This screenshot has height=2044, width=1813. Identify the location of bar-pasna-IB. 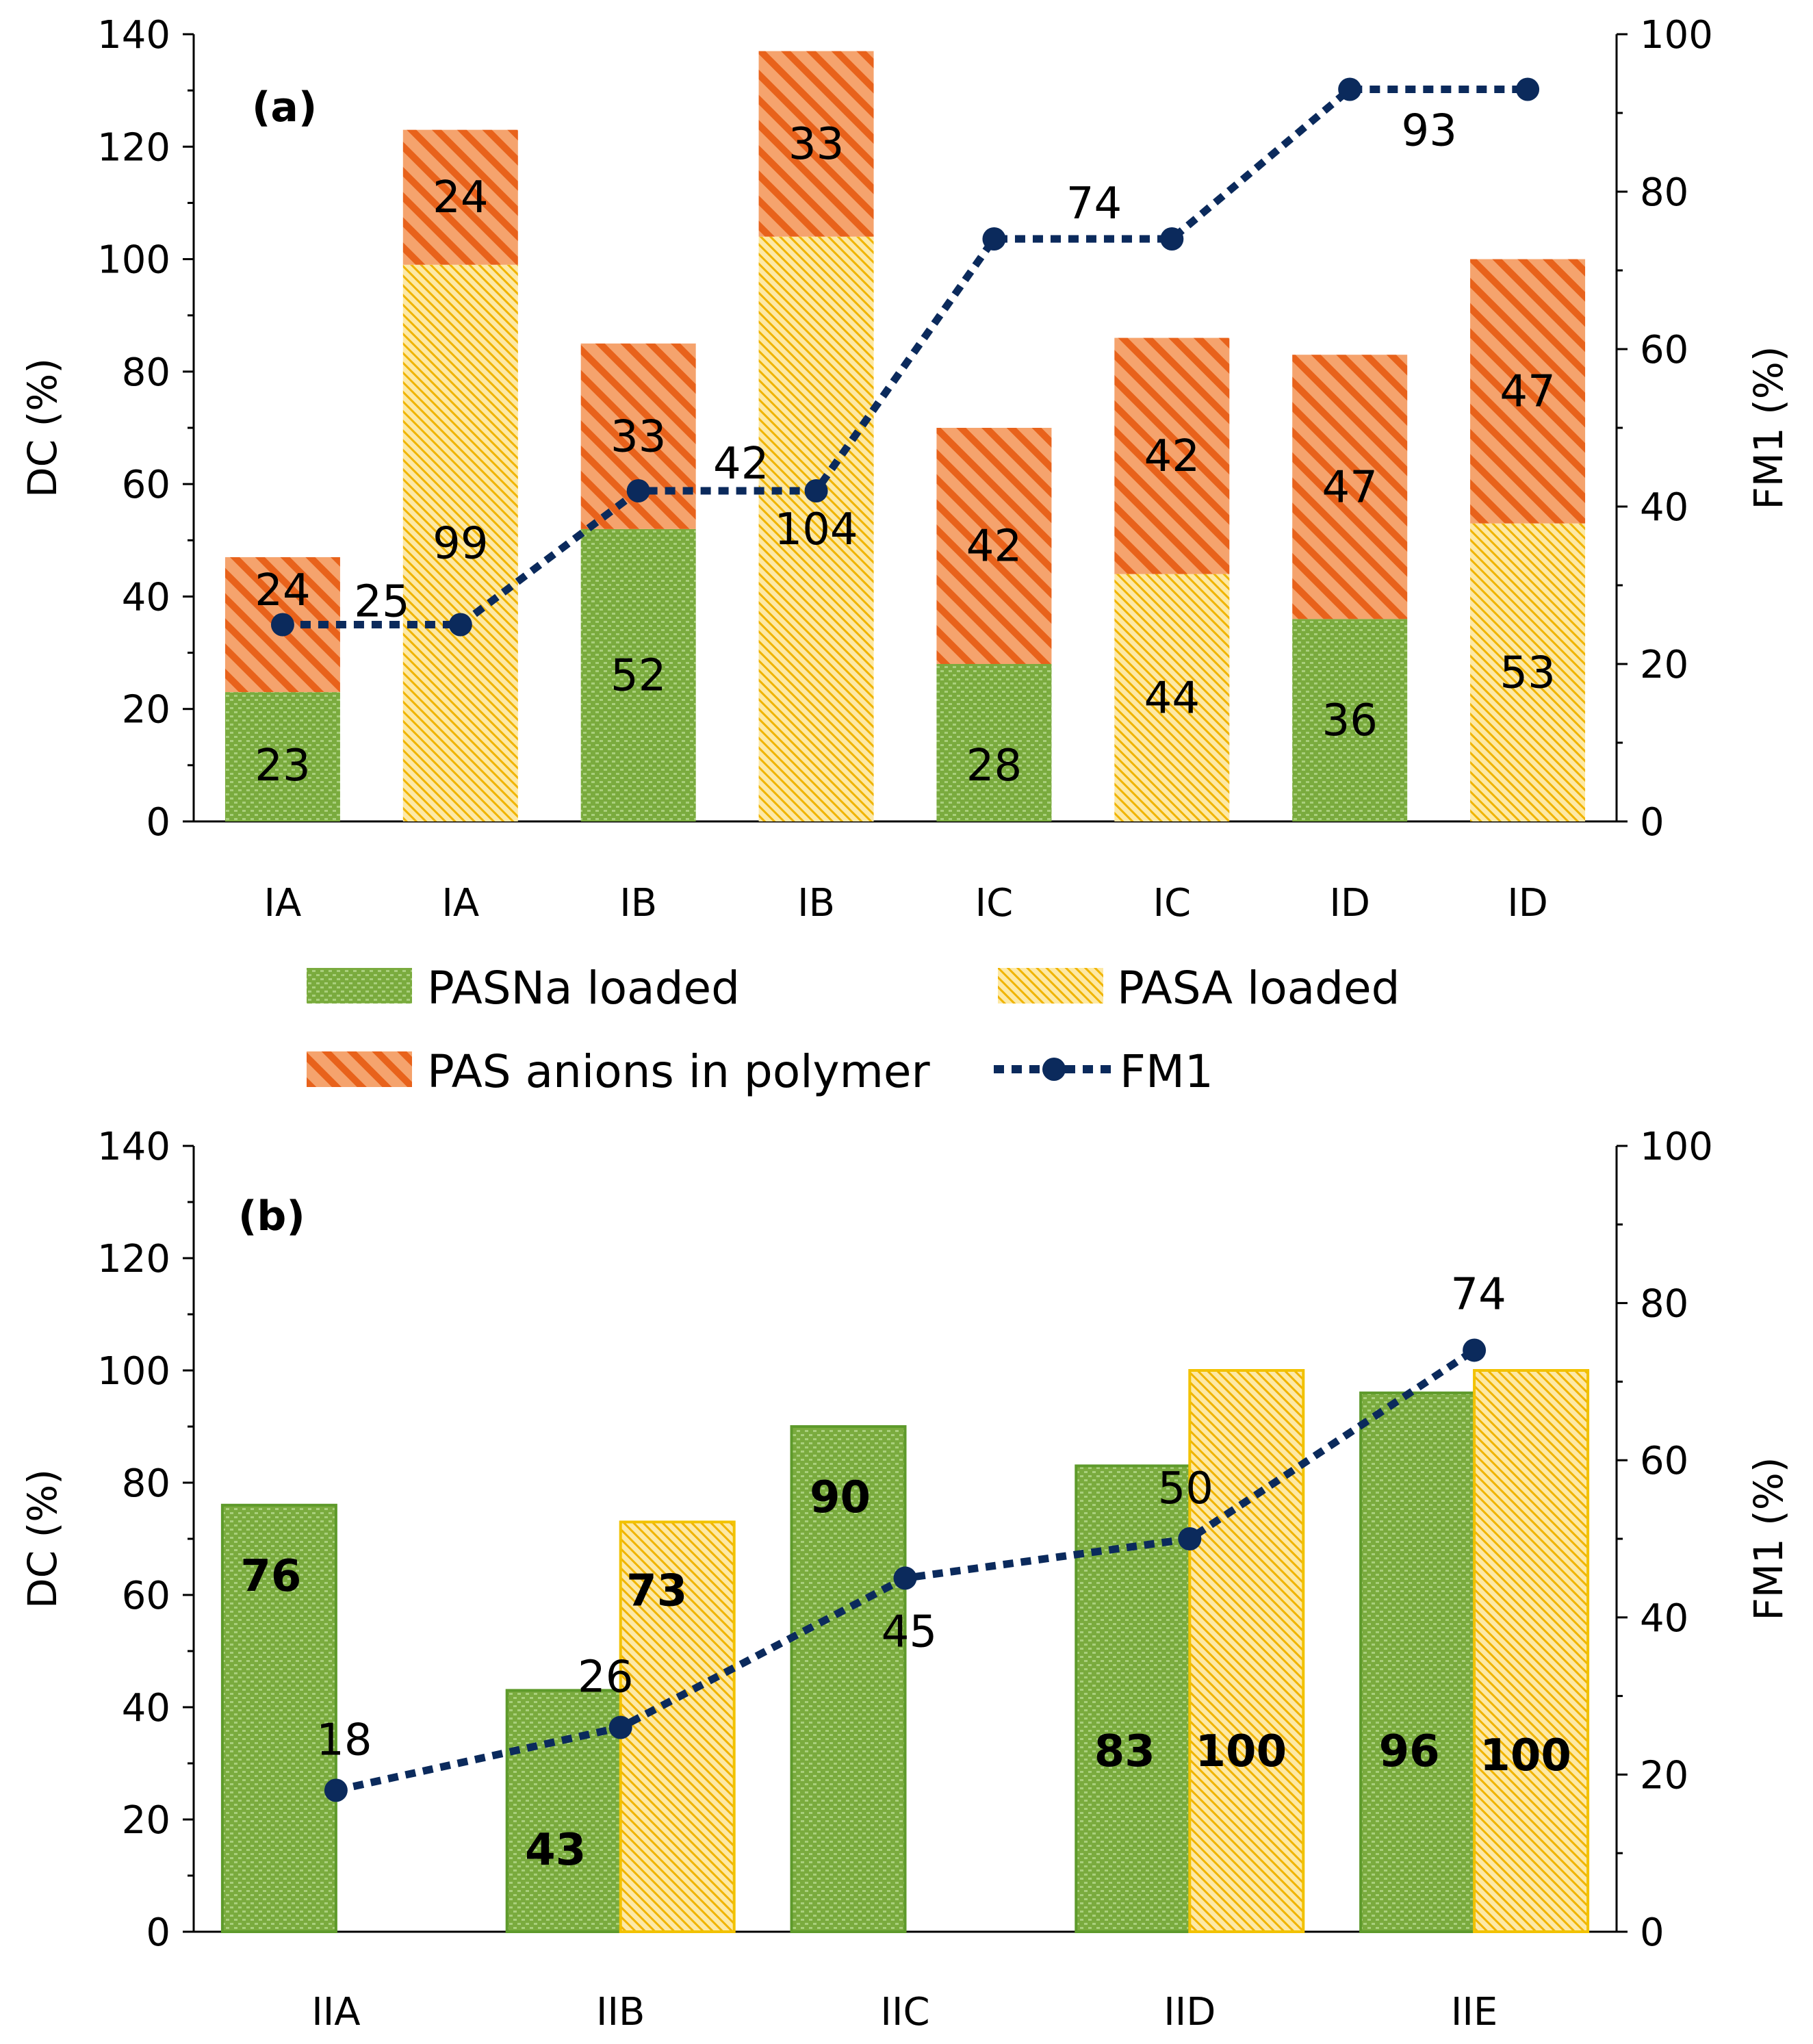
(638, 674).